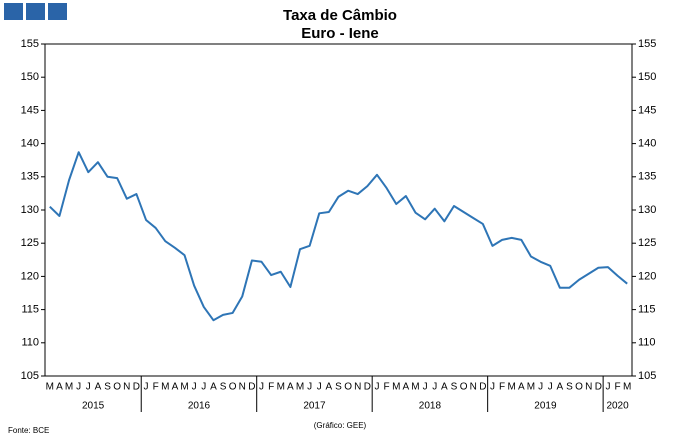  What do you see at coordinates (647, 177) in the screenshot?
I see `y2-tick-label: 135` at bounding box center [647, 177].